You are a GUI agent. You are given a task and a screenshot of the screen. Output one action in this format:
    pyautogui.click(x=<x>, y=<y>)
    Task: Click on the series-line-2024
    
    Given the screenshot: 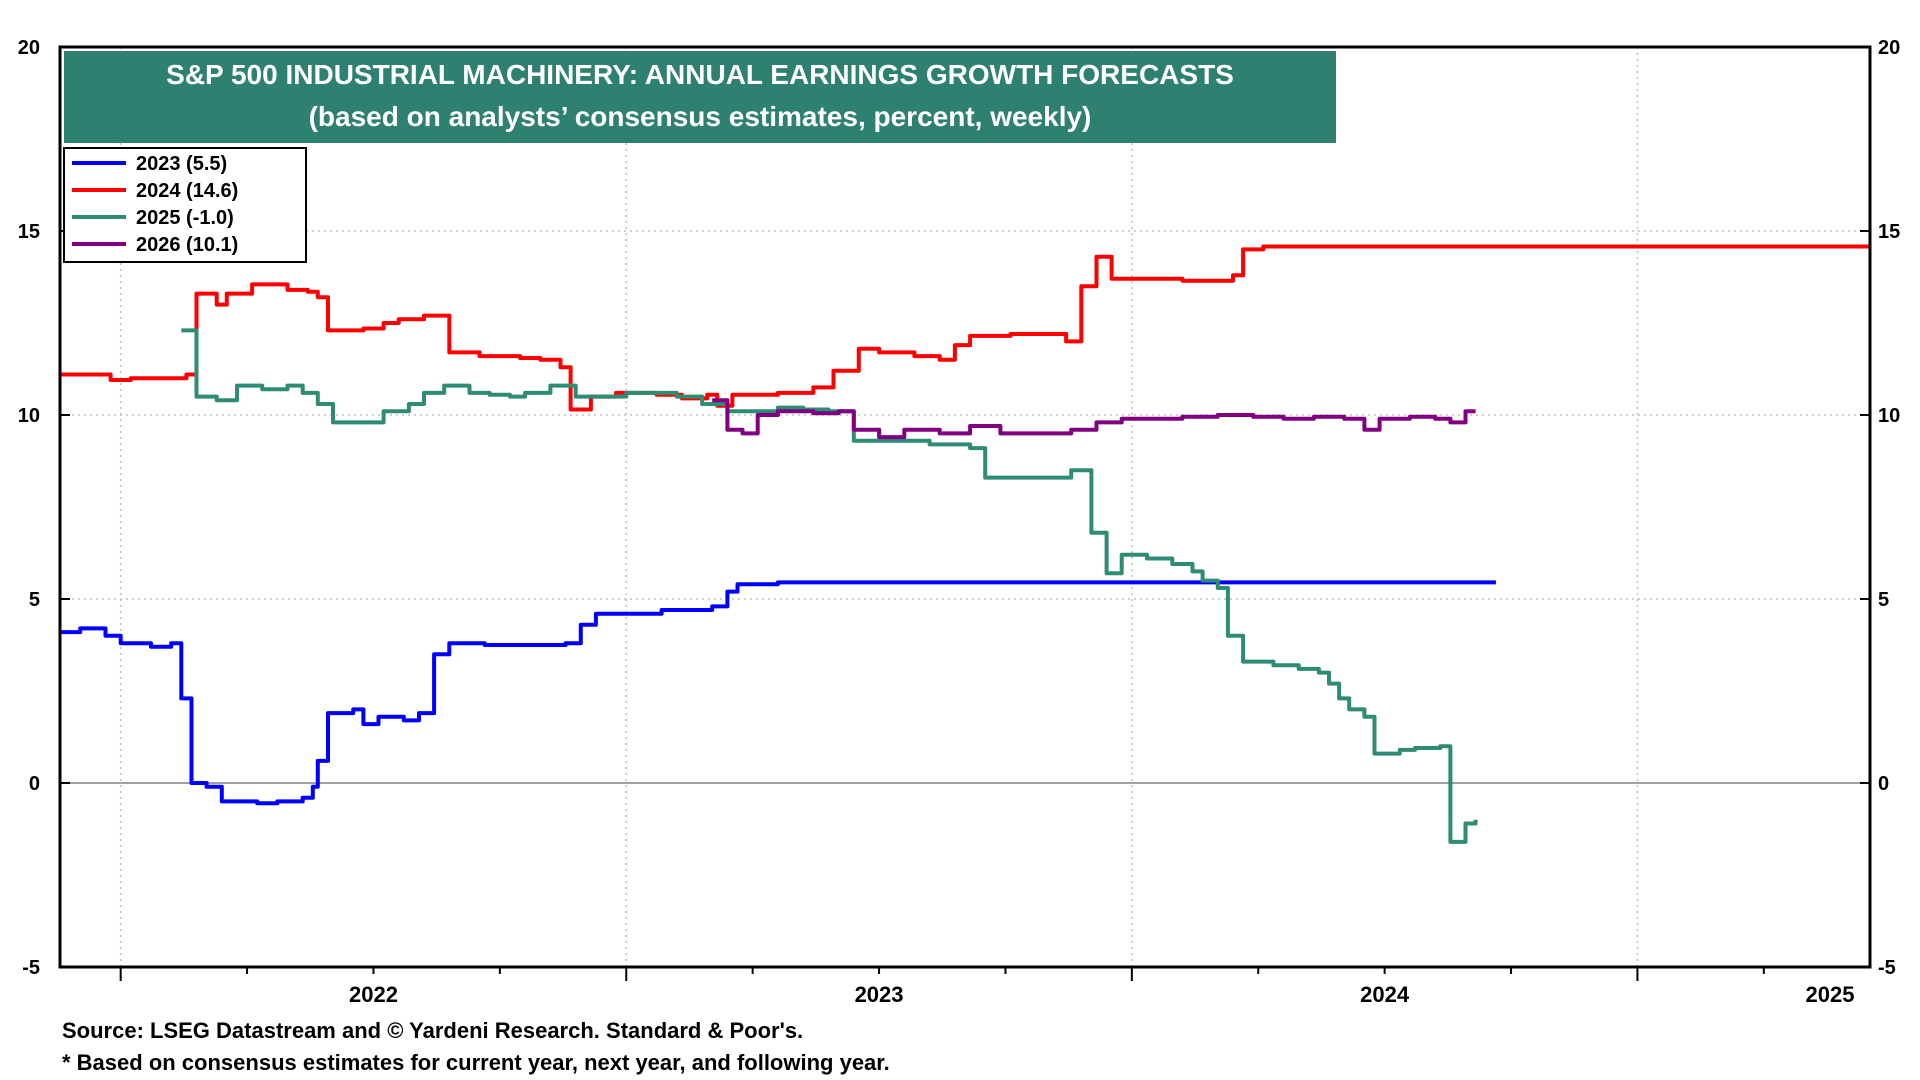 What is the action you would take?
    pyautogui.click(x=965, y=328)
    